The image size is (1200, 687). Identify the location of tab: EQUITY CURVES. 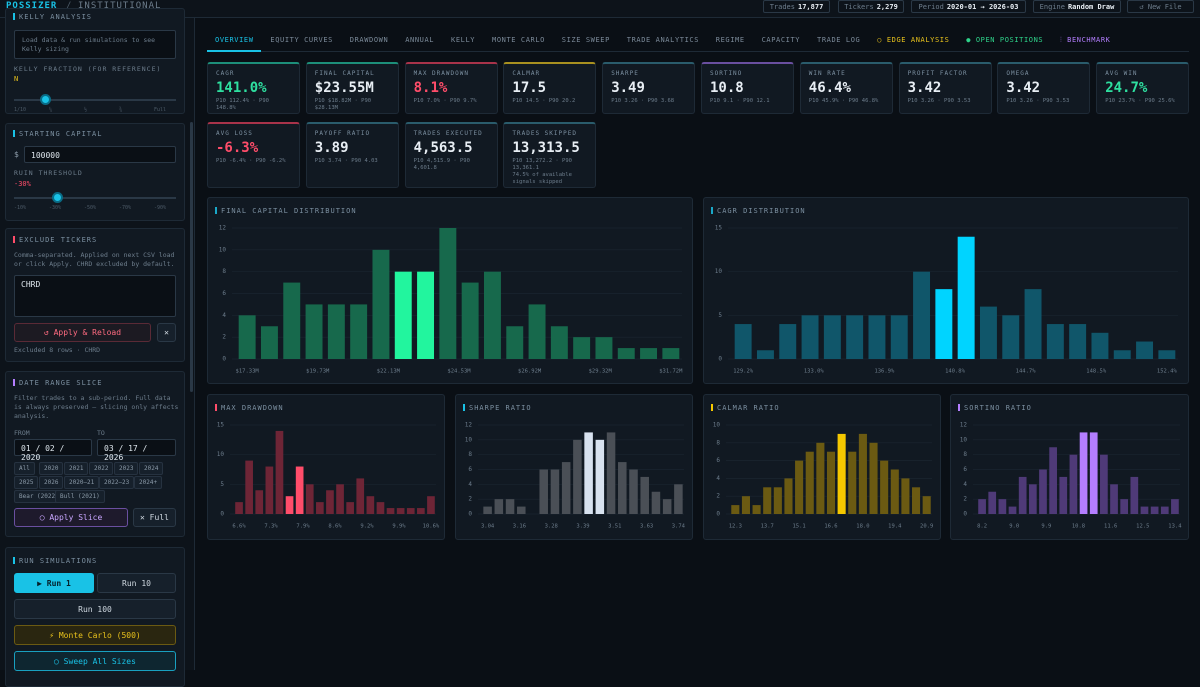
(301, 40).